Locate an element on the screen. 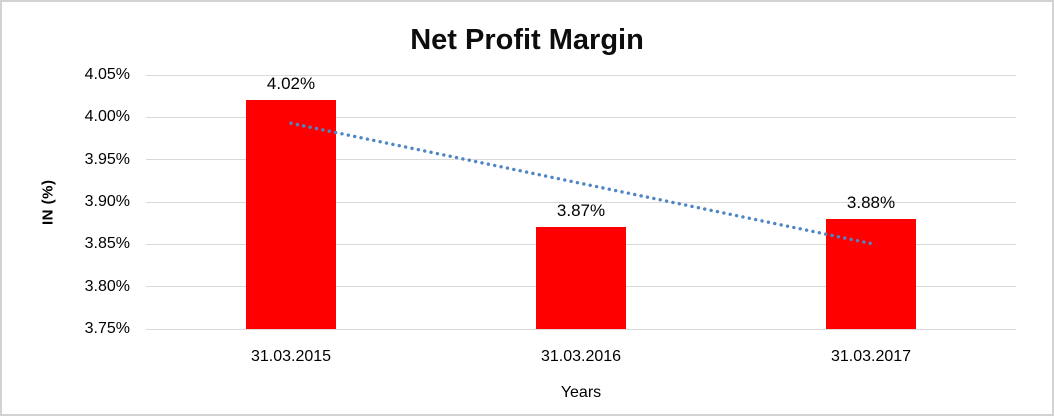 This screenshot has width=1054, height=416. x-axis-title: Years is located at coordinates (581, 392).